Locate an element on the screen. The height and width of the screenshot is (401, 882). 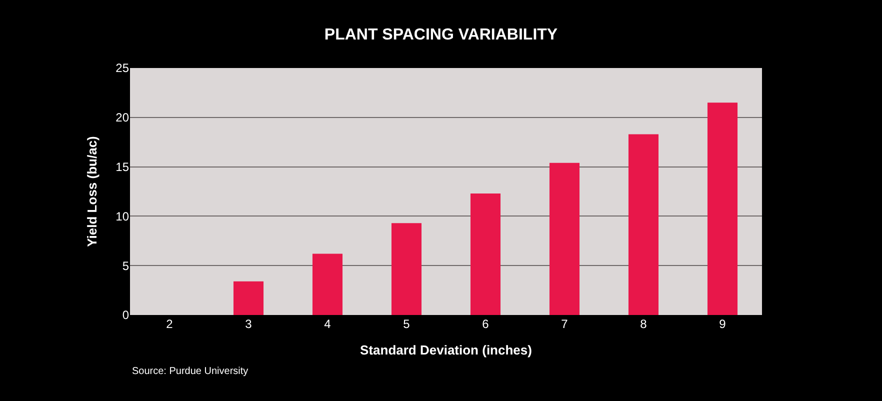
x-tick-label: 6 is located at coordinates (486, 324).